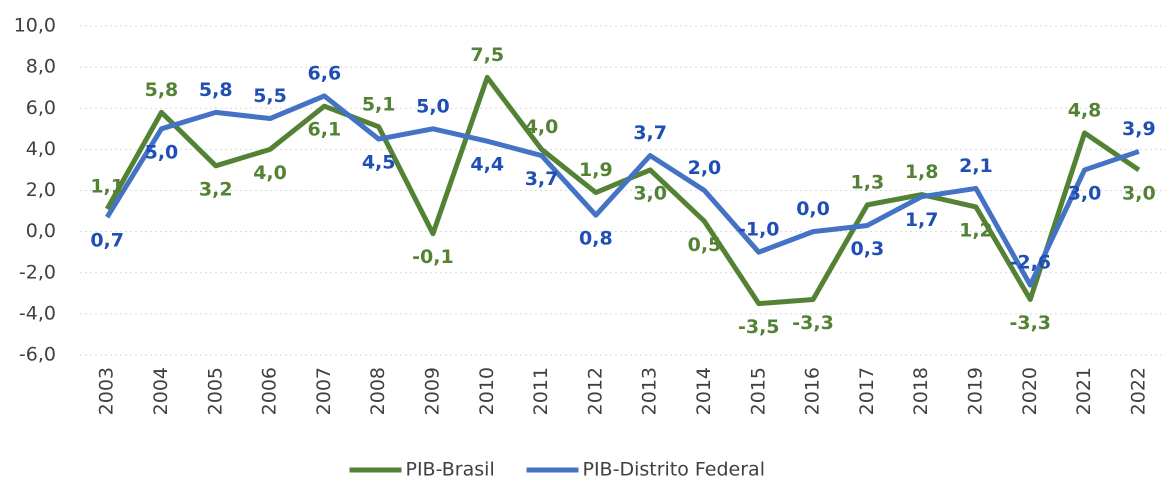 The height and width of the screenshot is (482, 1168). What do you see at coordinates (215, 391) in the screenshot?
I see `x-tick-label: 2005` at bounding box center [215, 391].